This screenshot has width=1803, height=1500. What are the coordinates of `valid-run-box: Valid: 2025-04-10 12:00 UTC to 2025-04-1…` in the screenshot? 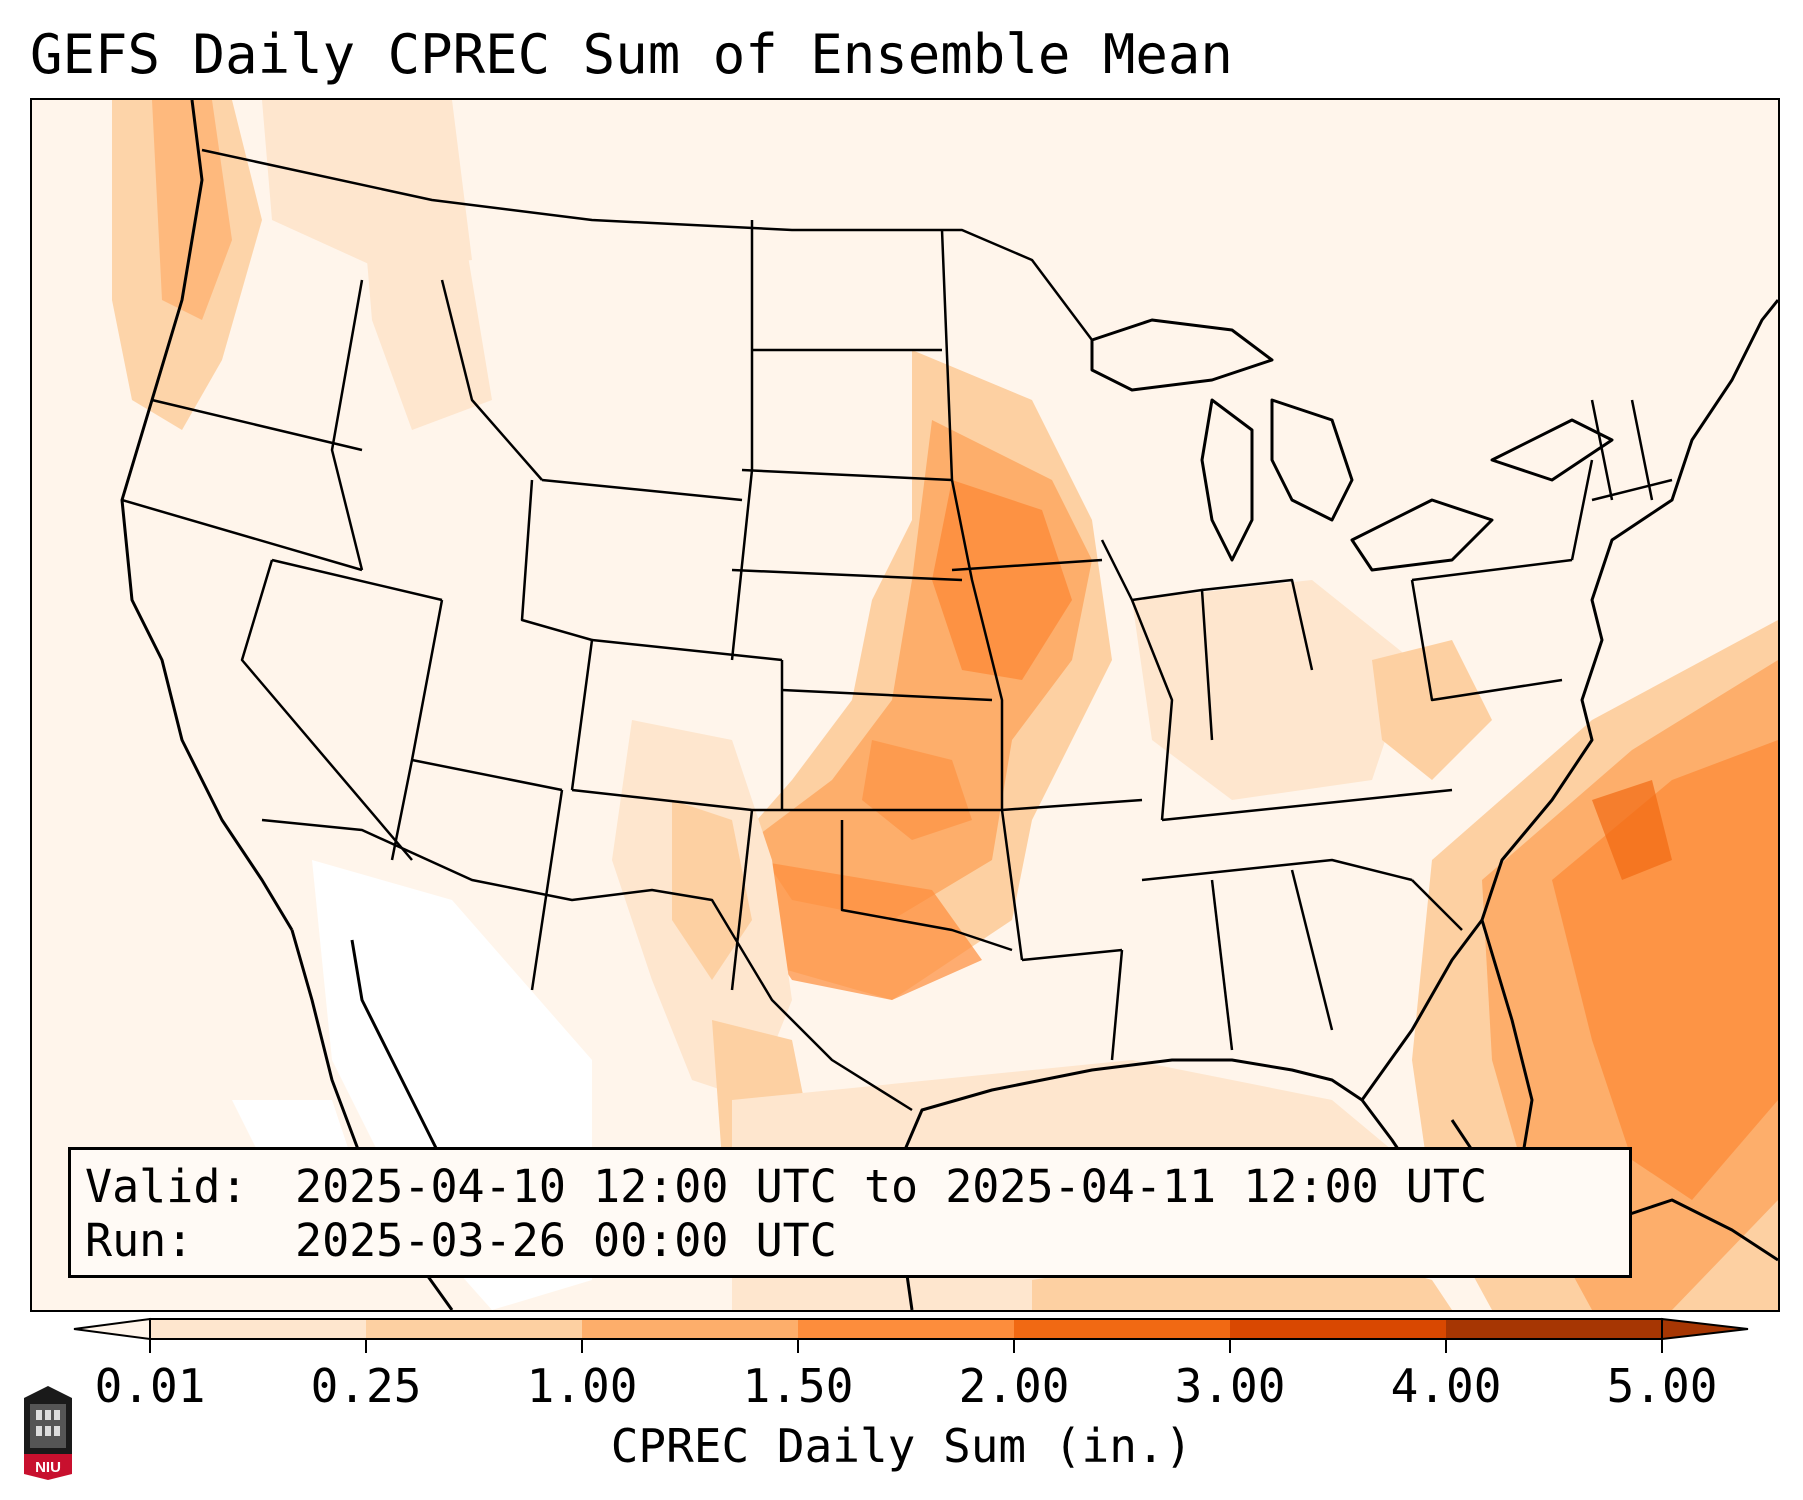 It's located at (850, 1212).